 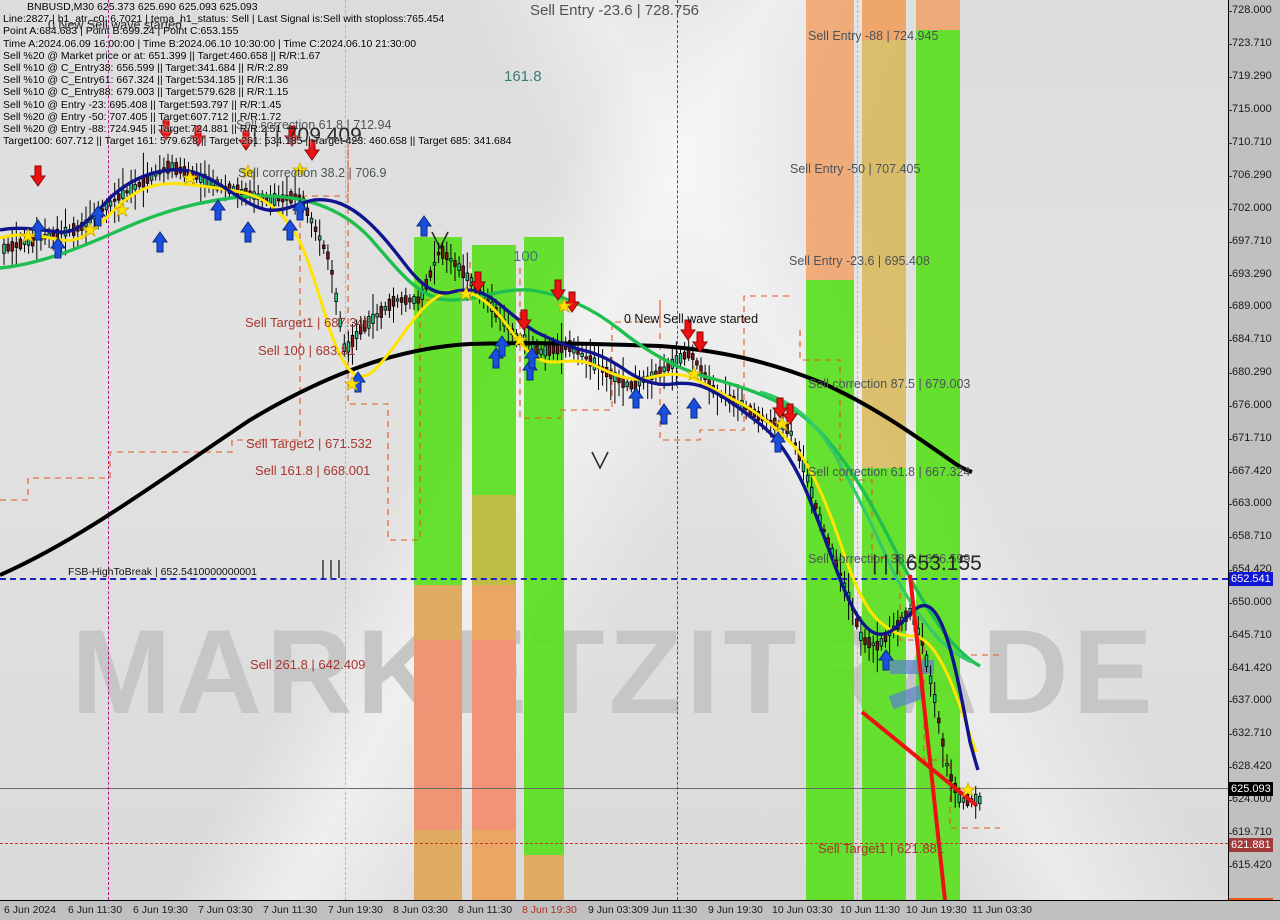 I want to click on annotation-new-sell-wave: 0 New Sell wave started, so click(x=691, y=319).